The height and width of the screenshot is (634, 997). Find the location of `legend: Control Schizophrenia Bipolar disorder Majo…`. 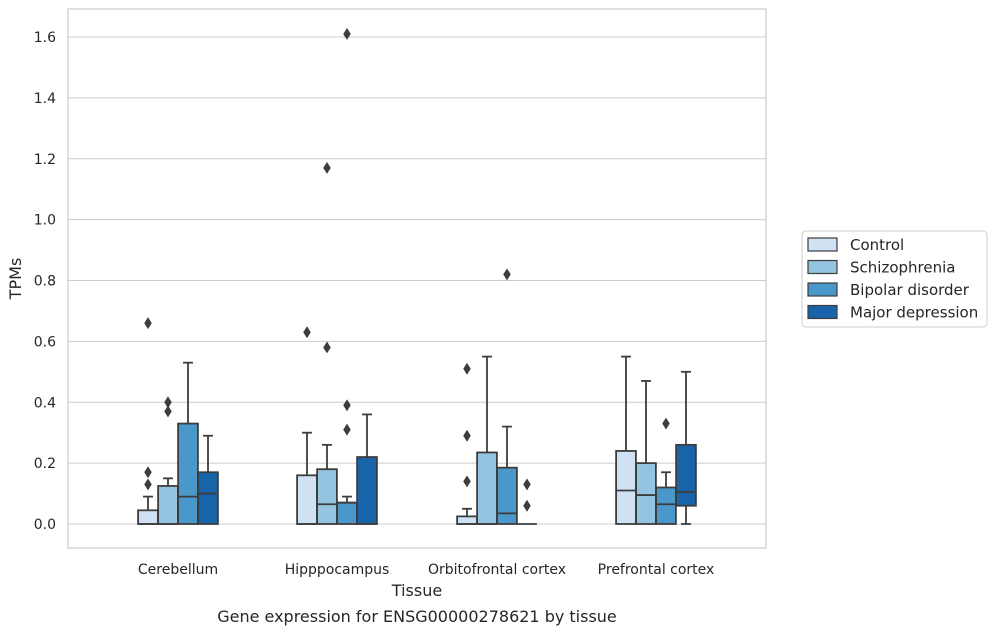

legend: Control Schizophrenia Bipolar disorder Majo… is located at coordinates (894, 279).